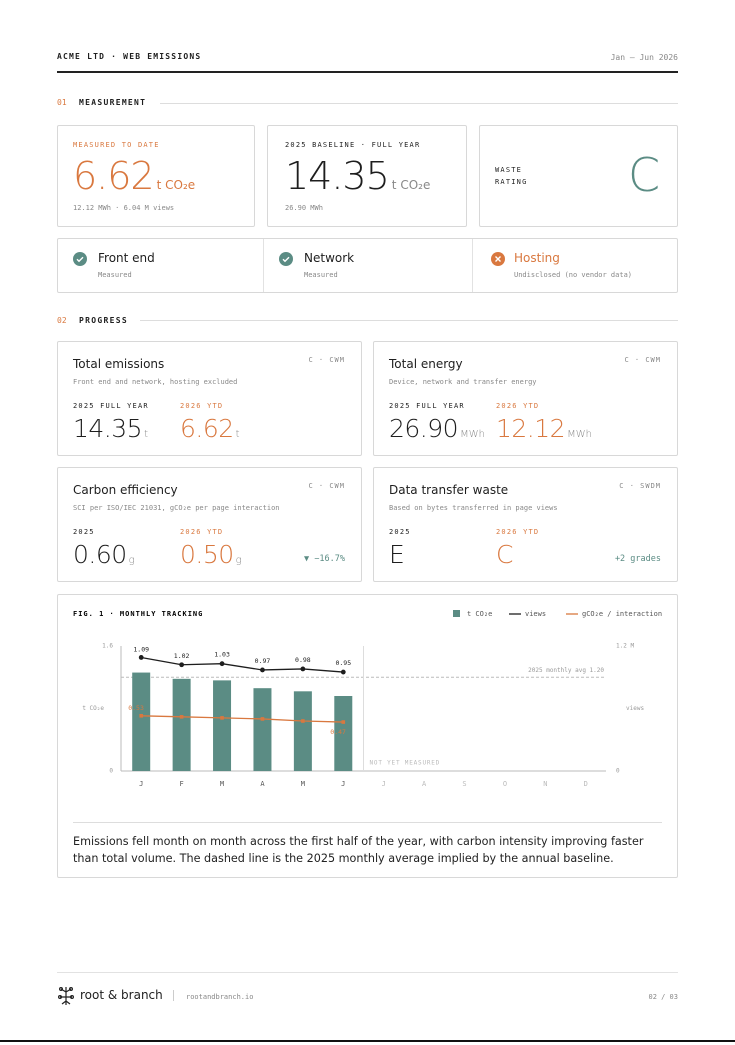 The image size is (735, 1045). What do you see at coordinates (479, 614) in the screenshot?
I see `legend-label: t CO₂e` at bounding box center [479, 614].